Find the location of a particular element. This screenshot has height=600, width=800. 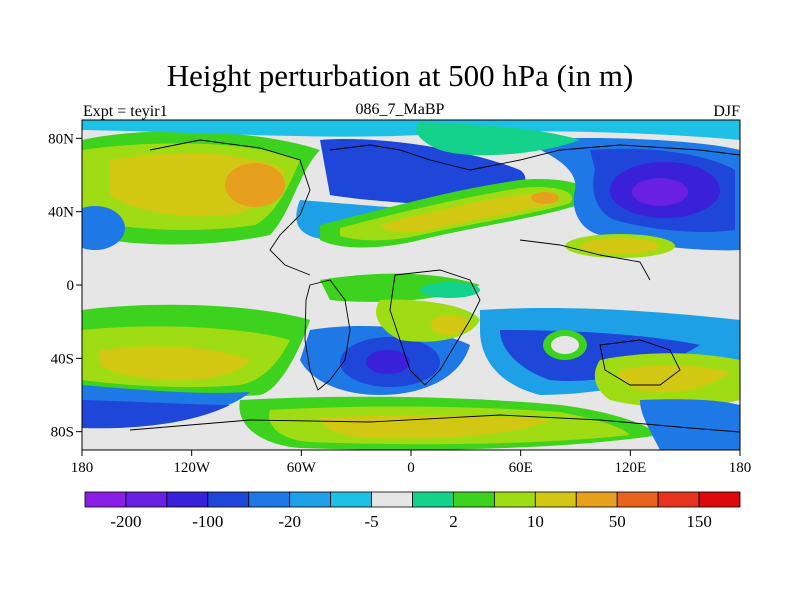

y-tick-label: 80S is located at coordinates (62, 433).